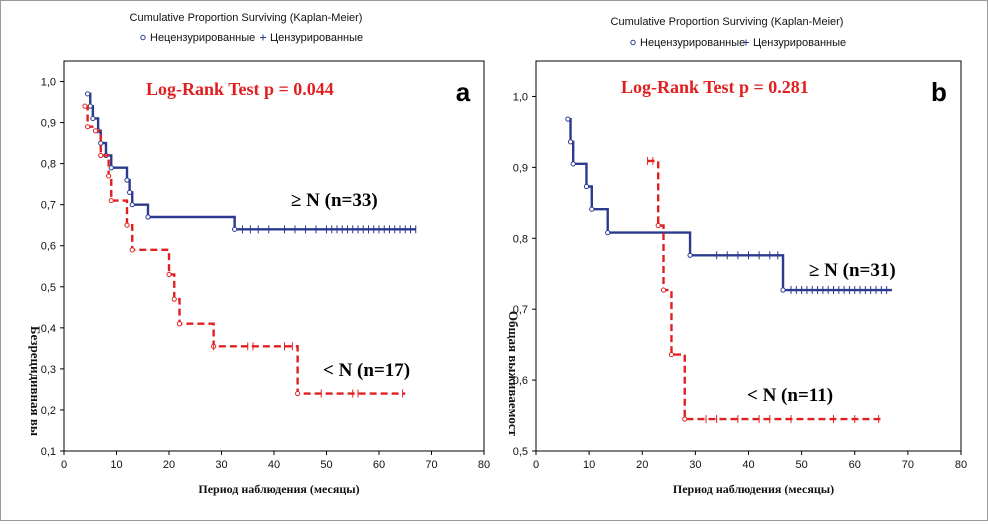  What do you see at coordinates (48, 452) in the screenshot?
I see `y-tick-label: 0,1` at bounding box center [48, 452].